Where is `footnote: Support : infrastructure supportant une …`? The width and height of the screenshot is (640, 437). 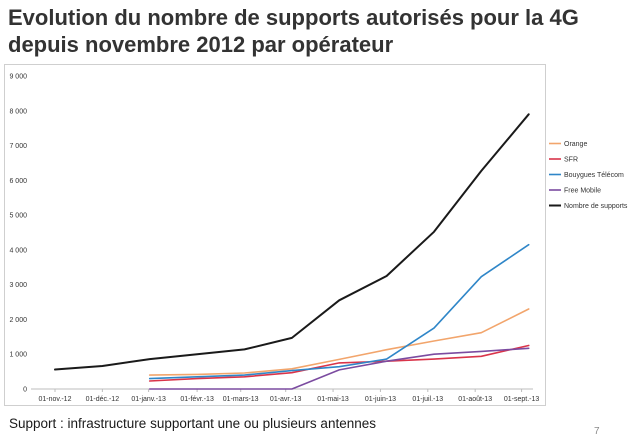 footnote: Support : infrastructure supportant une … is located at coordinates (192, 423).